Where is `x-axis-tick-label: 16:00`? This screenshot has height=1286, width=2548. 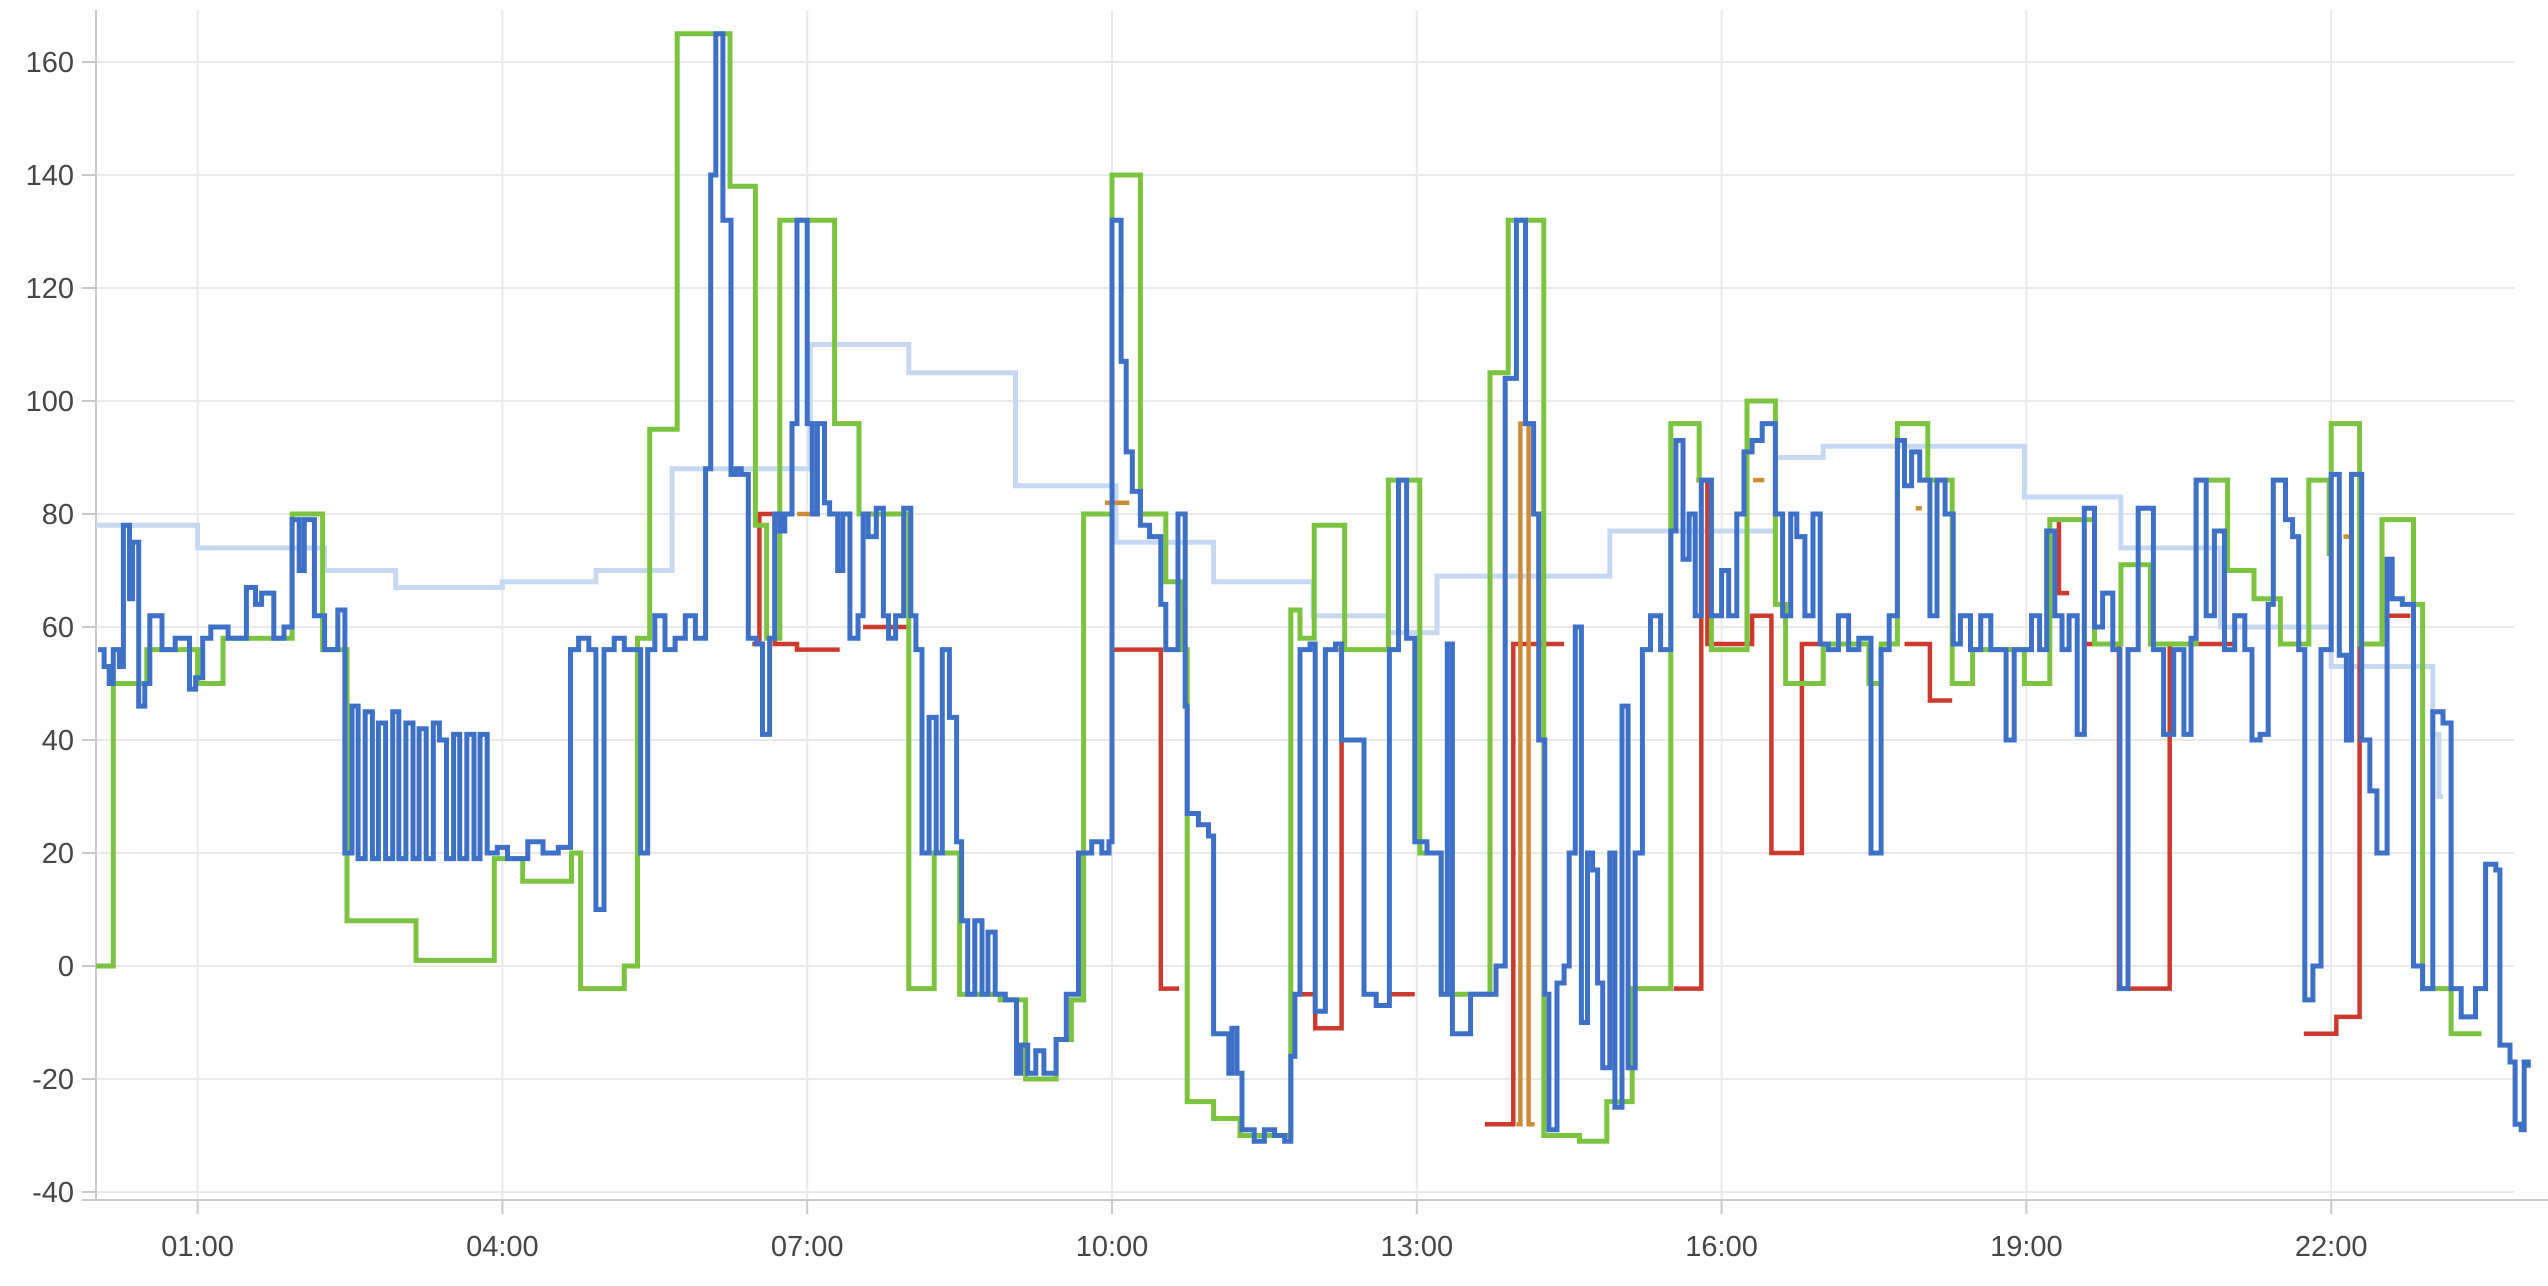
x-axis-tick-label: 16:00 is located at coordinates (1721, 1247).